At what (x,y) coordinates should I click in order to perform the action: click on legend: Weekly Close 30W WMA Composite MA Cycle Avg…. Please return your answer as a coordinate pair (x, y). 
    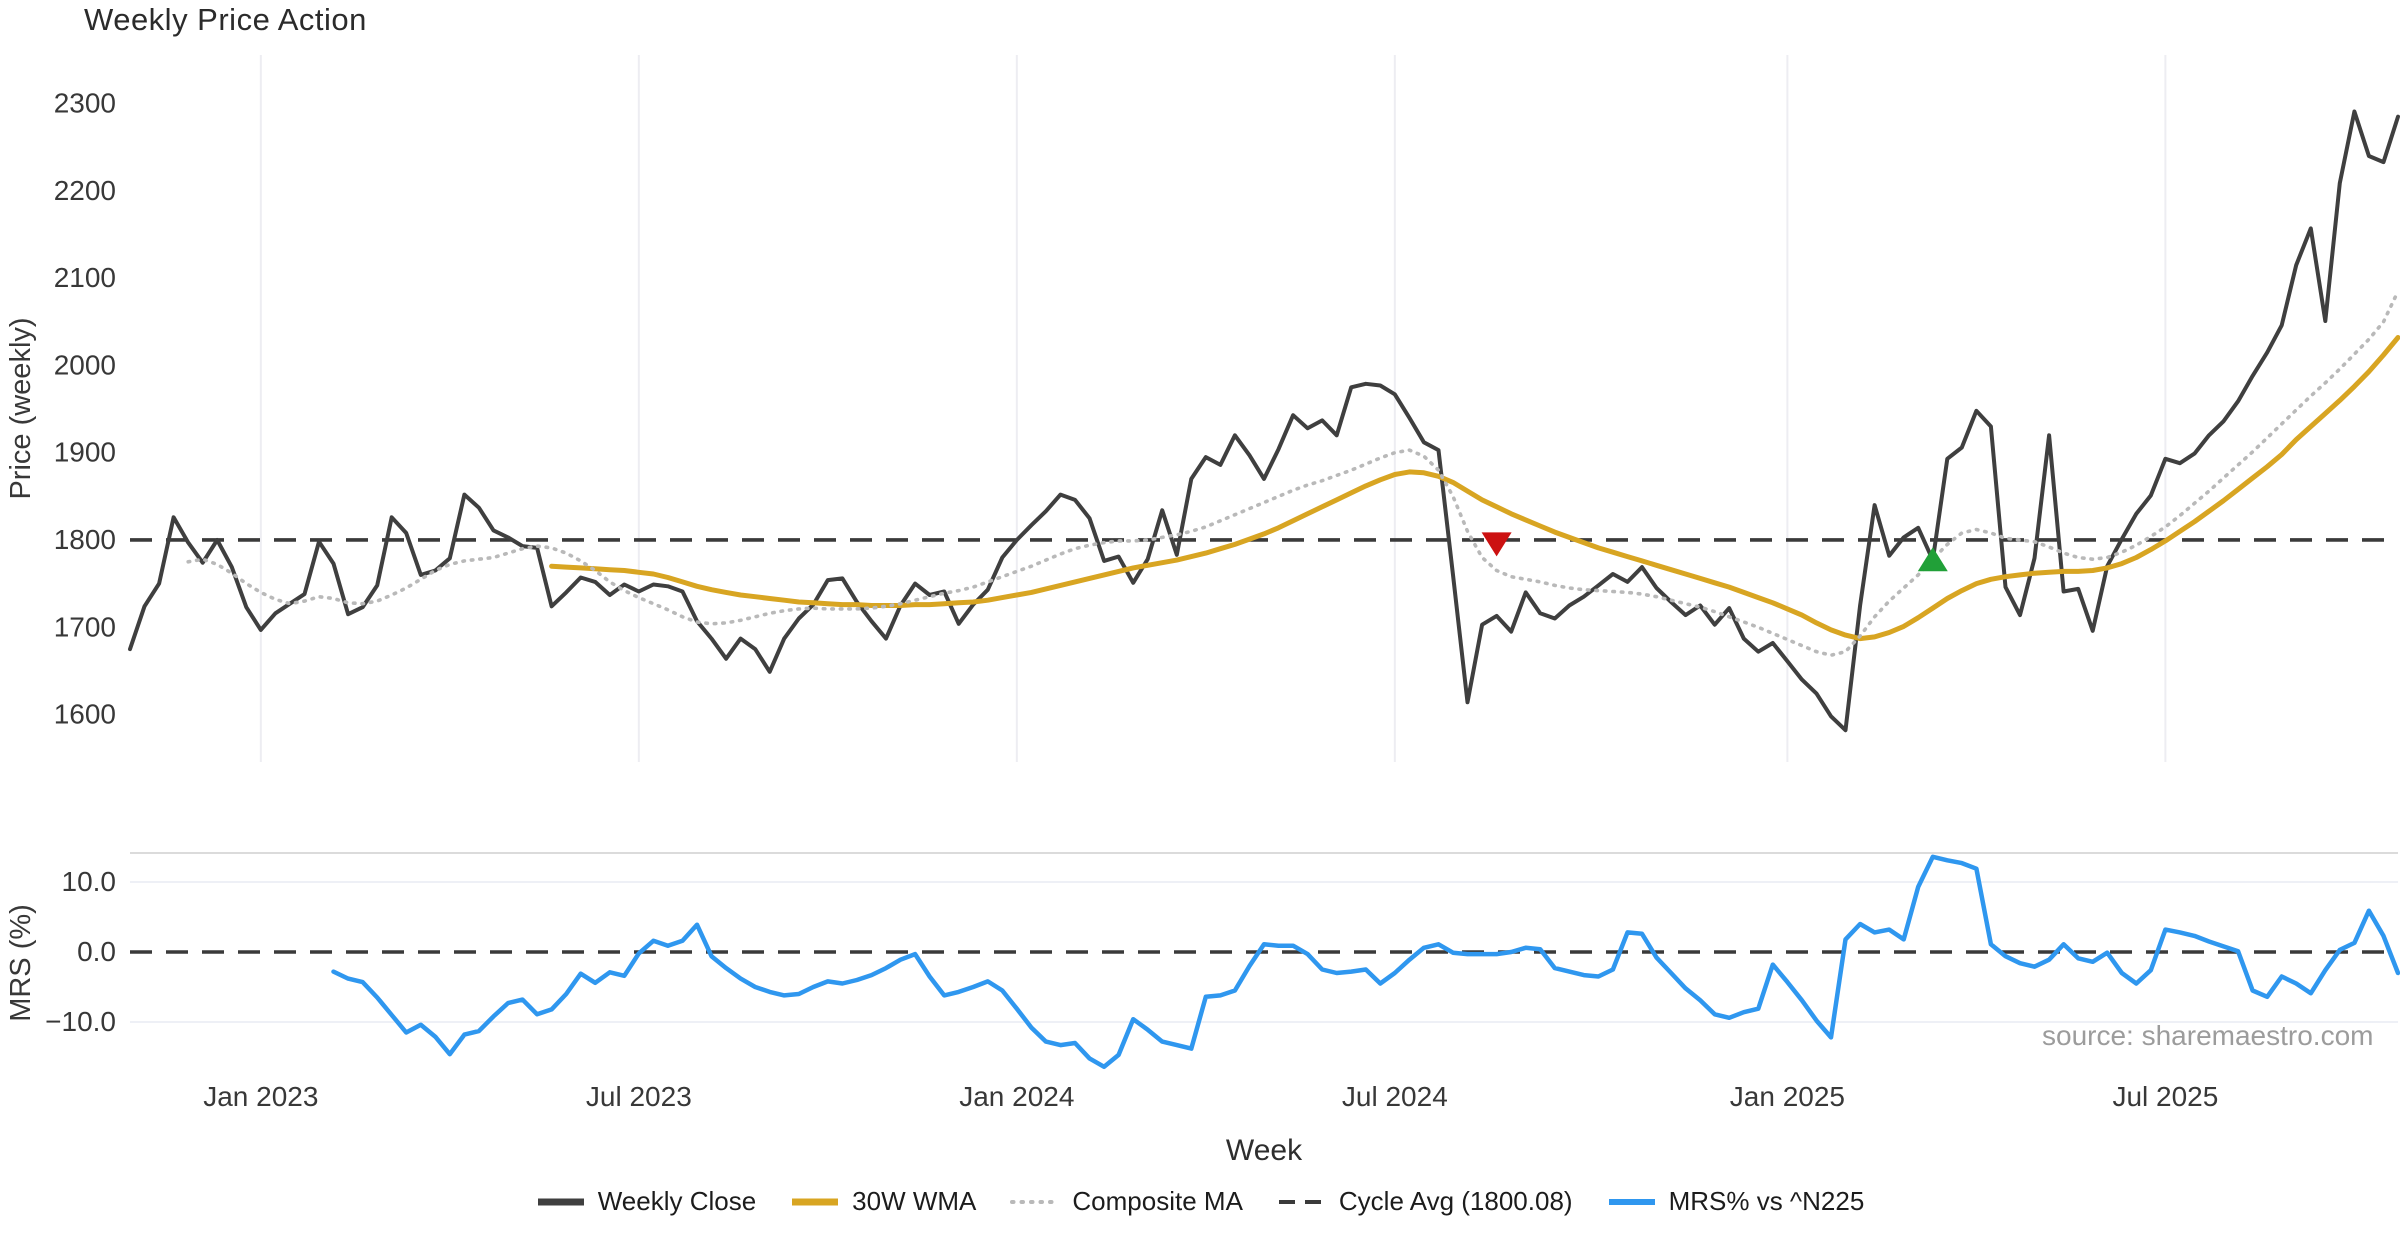
    Looking at the image, I should click on (1200, 1201).